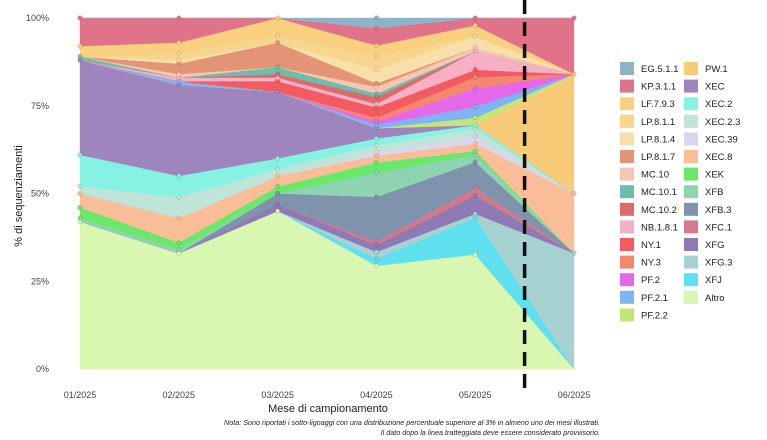  I want to click on x-tick-label: 06/2025, so click(574, 395).